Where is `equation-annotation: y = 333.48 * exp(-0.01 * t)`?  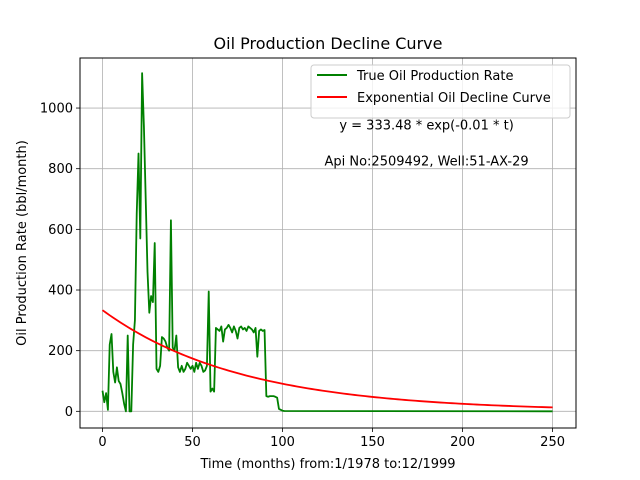
equation-annotation: y = 333.48 * exp(-0.01 * t) is located at coordinates (426, 125).